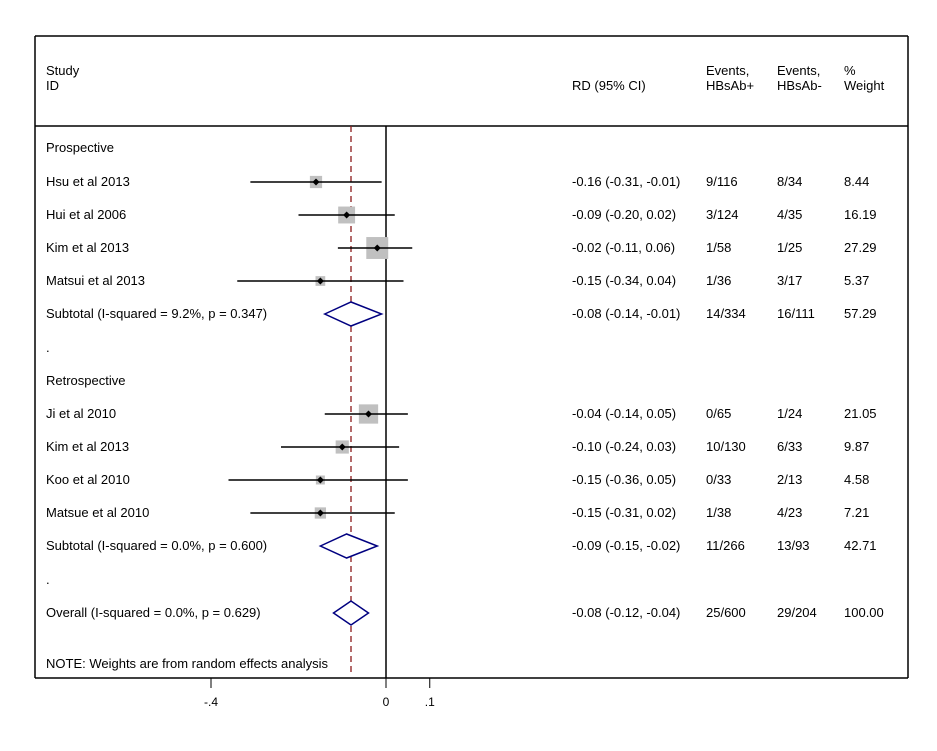  Describe the element at coordinates (719, 280) in the screenshot. I see `row-events-pos-4: 1/36` at that location.